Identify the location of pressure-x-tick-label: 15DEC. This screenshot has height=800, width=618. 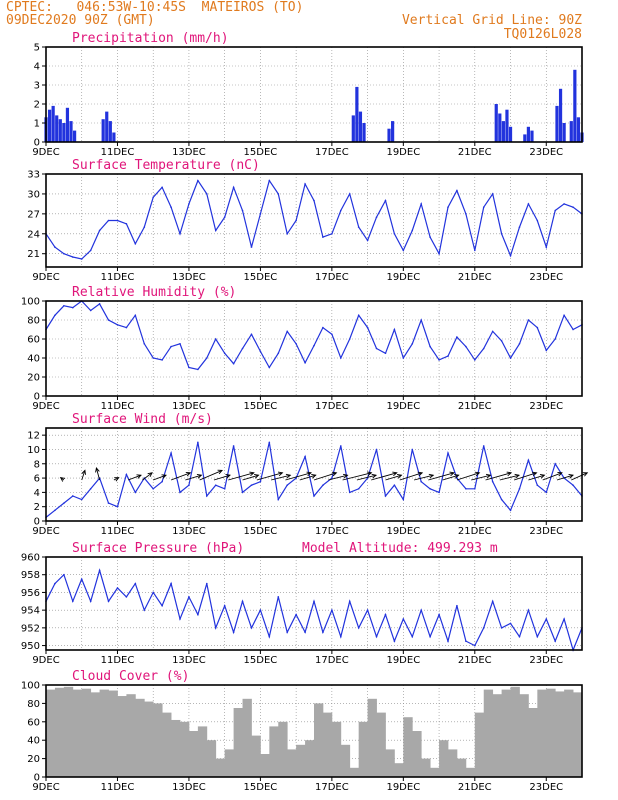
(261, 660).